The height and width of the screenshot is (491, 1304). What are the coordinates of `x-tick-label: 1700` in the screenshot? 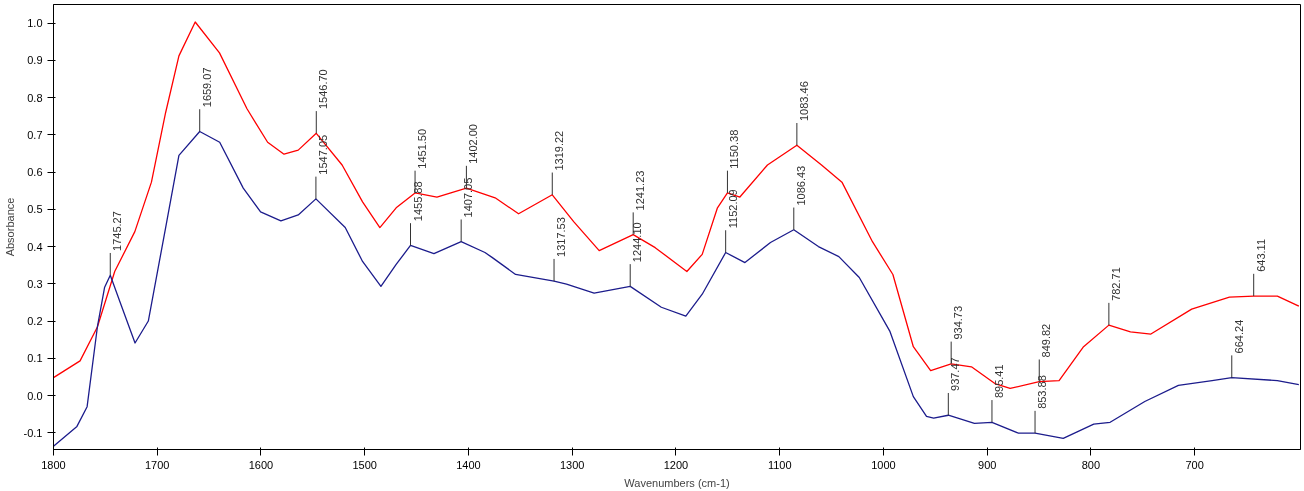 It's located at (157, 464).